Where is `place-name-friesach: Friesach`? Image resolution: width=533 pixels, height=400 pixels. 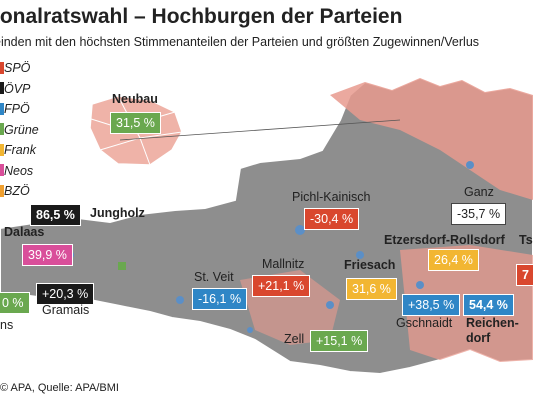 place-name-friesach: Friesach is located at coordinates (370, 265).